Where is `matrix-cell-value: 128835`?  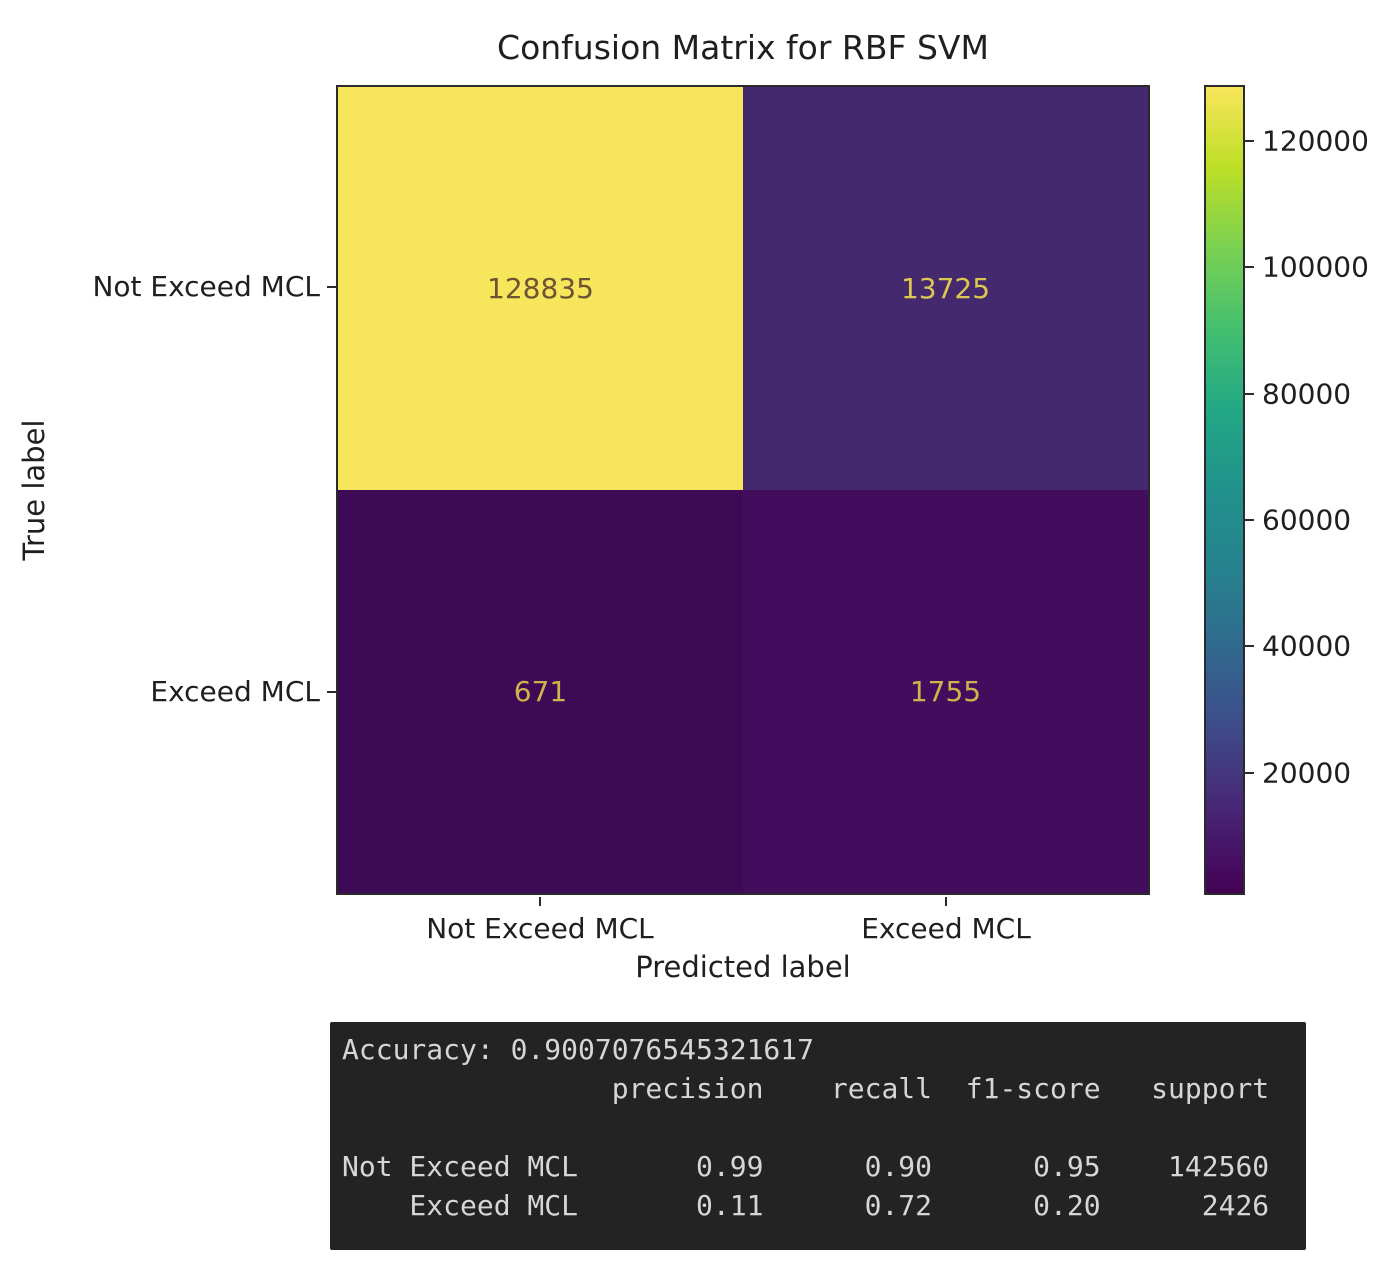
matrix-cell-value: 128835 is located at coordinates (540, 288).